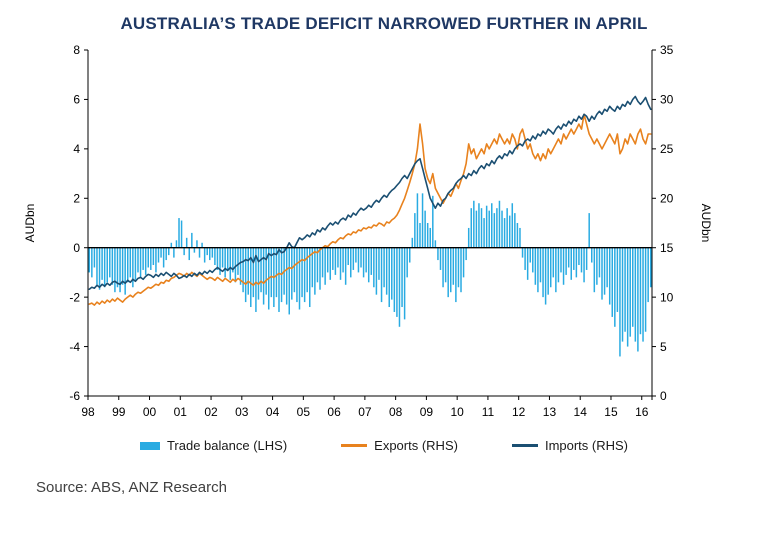  I want to click on source-text: Source: ABS, ANZ Research, so click(131, 487).